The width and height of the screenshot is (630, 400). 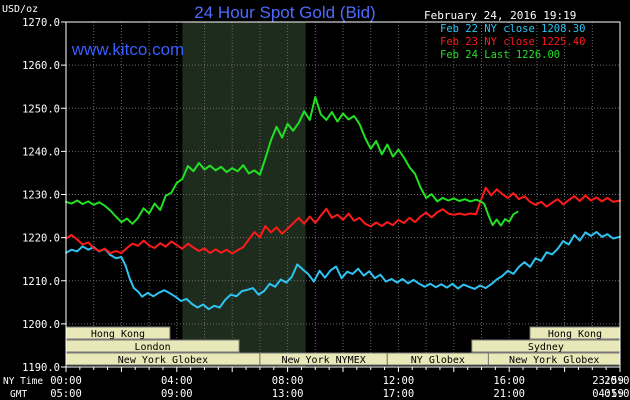 What do you see at coordinates (509, 394) in the screenshot?
I see `x-tick-label-gmt: 21:00` at bounding box center [509, 394].